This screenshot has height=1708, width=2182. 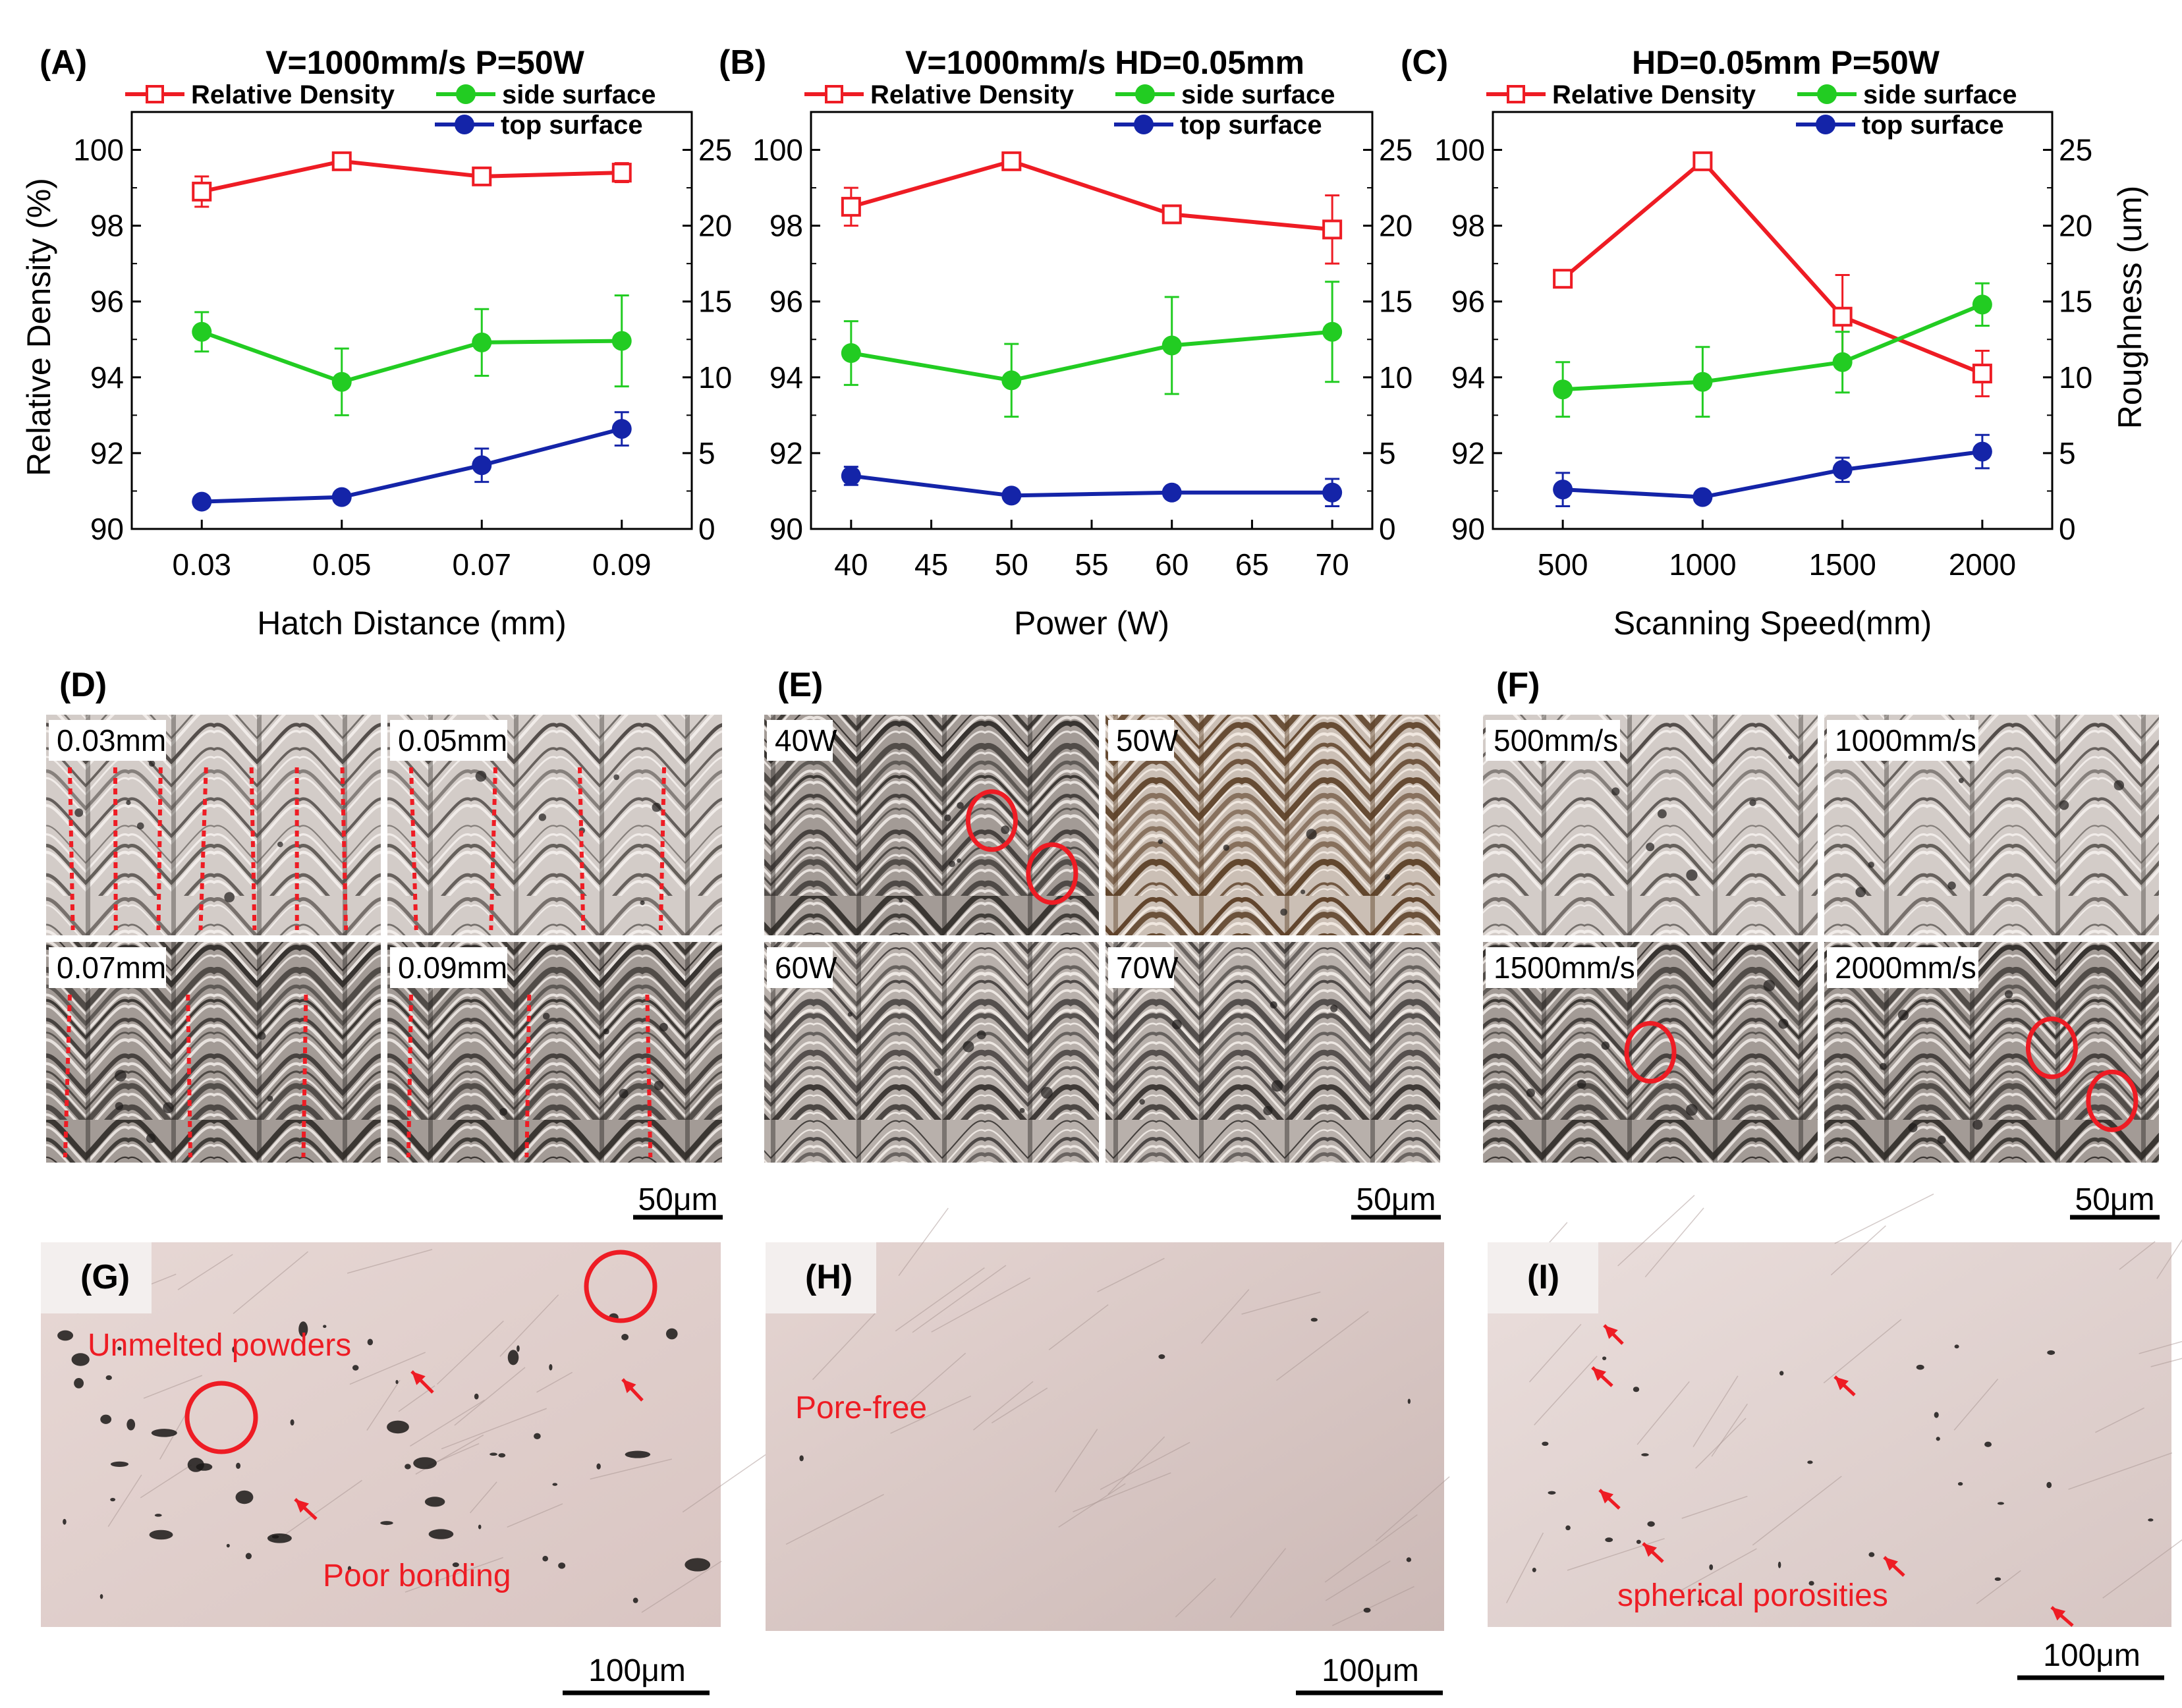 I want to click on tile-label: 2000mm/s, so click(x=1906, y=967).